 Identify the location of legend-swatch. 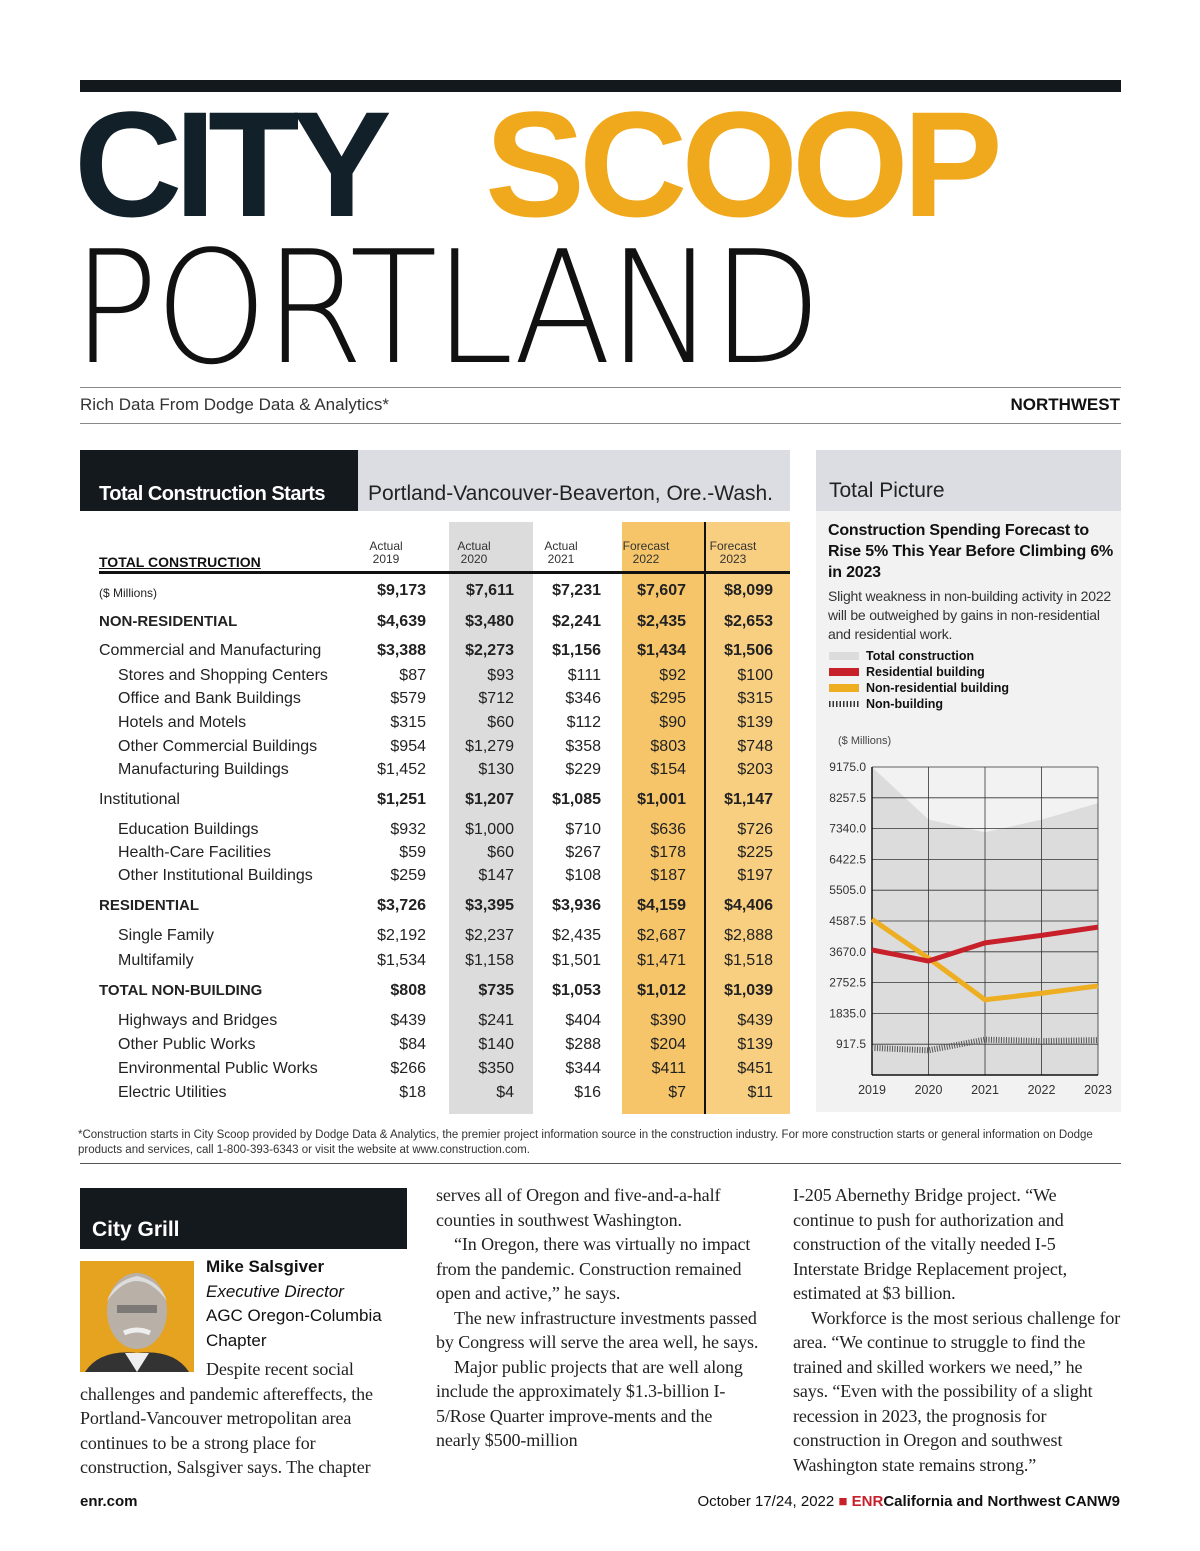
(844, 672).